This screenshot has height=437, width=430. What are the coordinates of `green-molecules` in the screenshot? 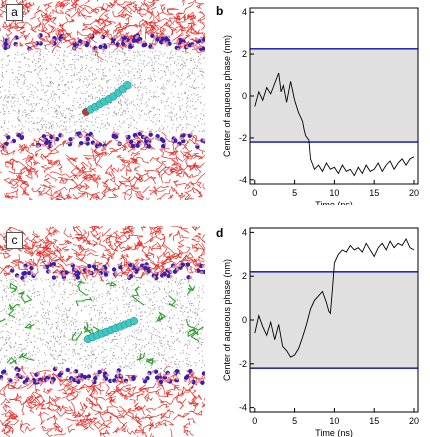 It's located at (102, 322).